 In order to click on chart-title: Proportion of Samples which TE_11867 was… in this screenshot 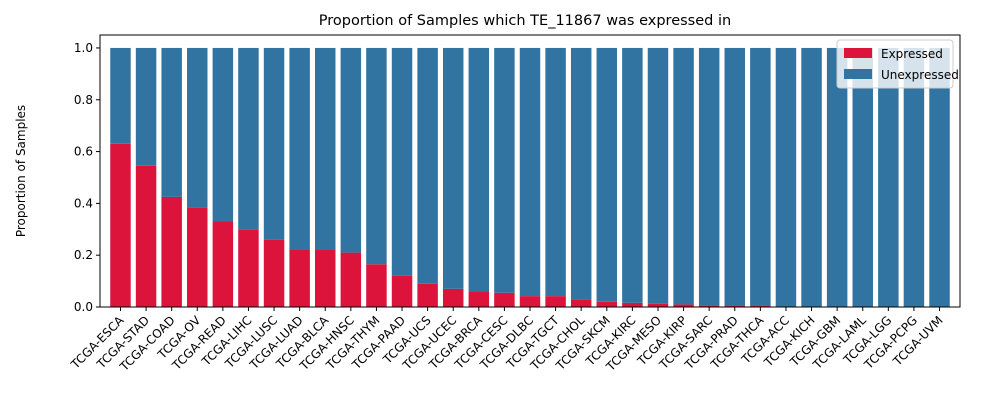, I will do `click(525, 21)`.